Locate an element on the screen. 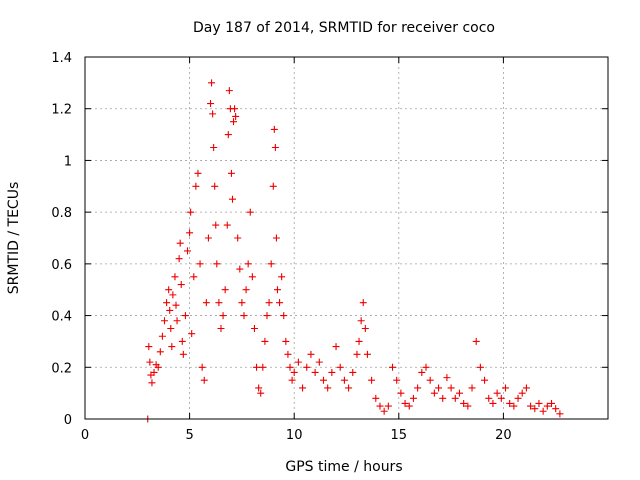 The image size is (640, 480). x-tick-label: 0 is located at coordinates (85, 435).